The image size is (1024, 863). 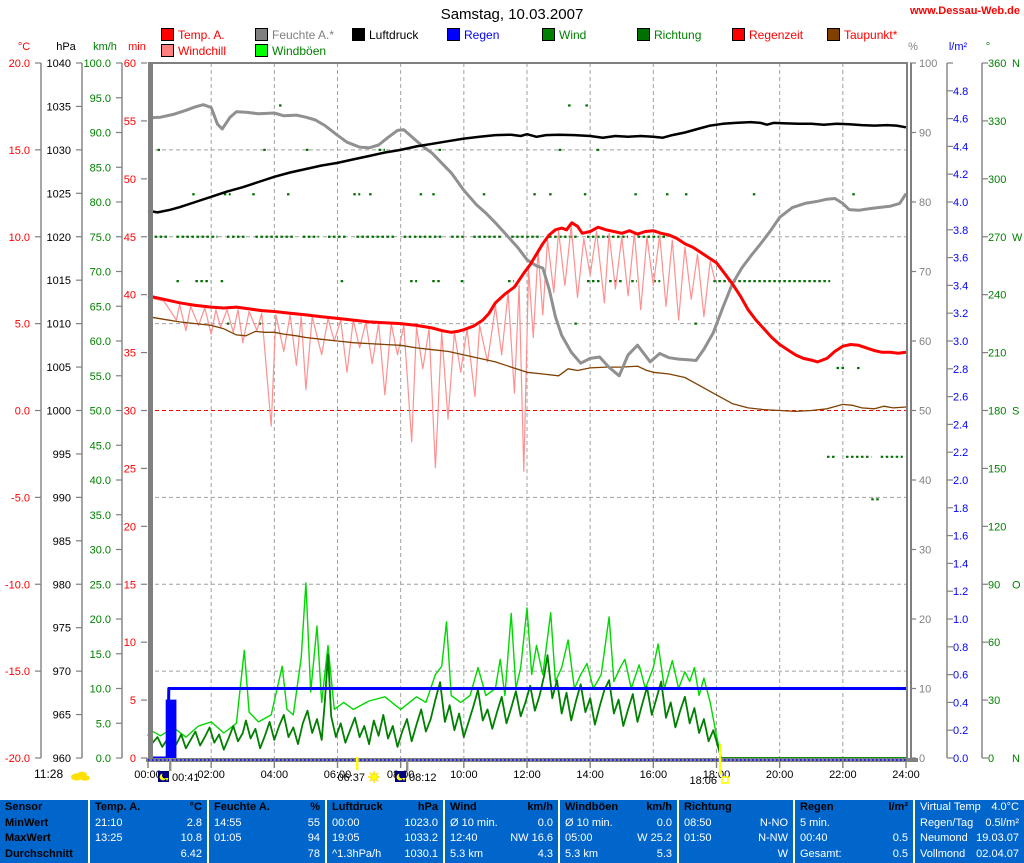 What do you see at coordinates (130, 354) in the screenshot?
I see `axis-label: 35` at bounding box center [130, 354].